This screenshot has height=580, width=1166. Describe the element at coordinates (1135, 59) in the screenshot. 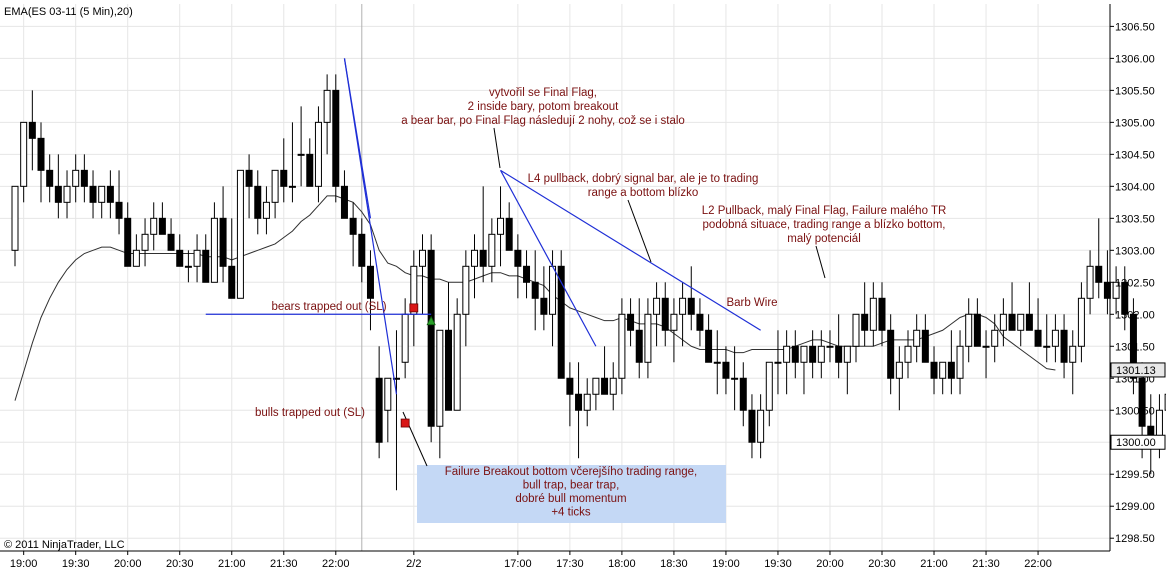

I see `y-tick-label: 1306.00` at that location.